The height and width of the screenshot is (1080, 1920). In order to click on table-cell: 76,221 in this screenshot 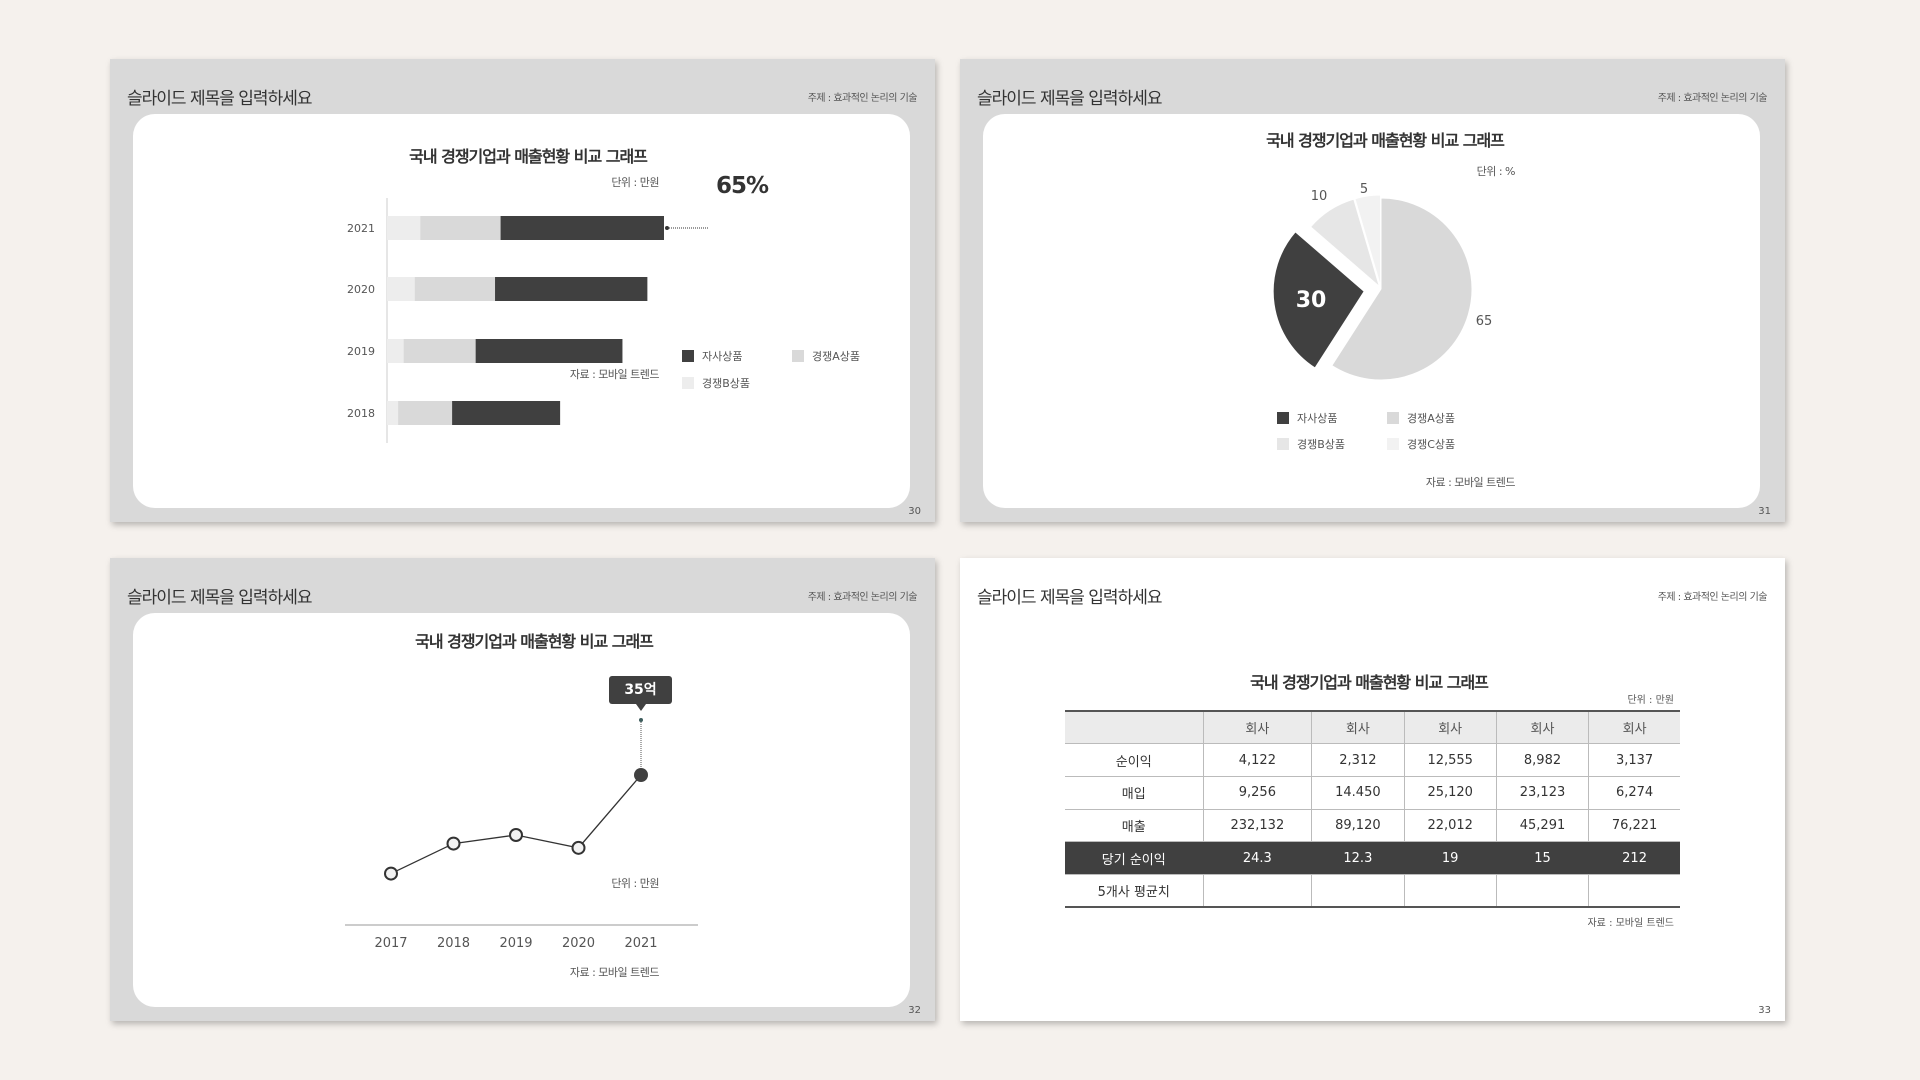, I will do `click(1634, 826)`.